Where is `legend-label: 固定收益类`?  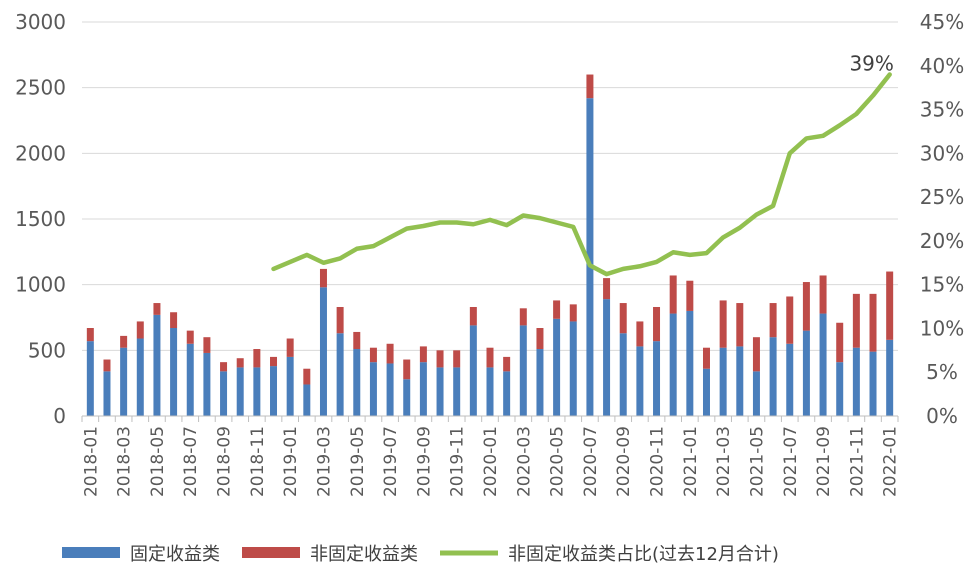 legend-label: 固定收益类 is located at coordinates (175, 554).